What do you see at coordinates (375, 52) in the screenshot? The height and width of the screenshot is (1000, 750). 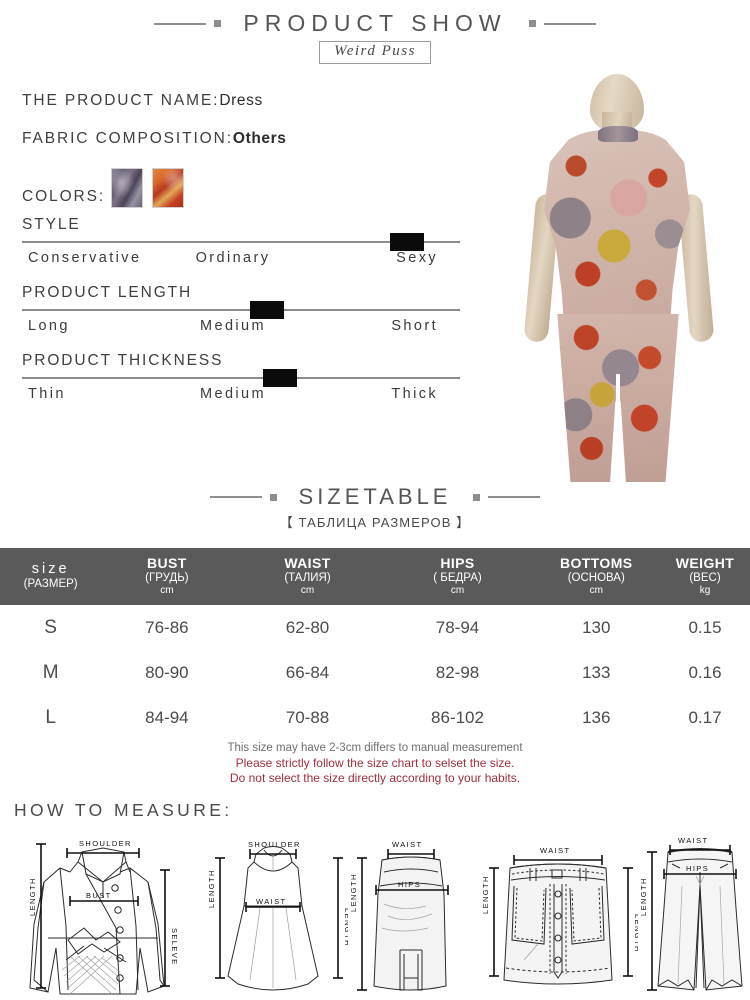 I see `brand-name: Weird Puss` at bounding box center [375, 52].